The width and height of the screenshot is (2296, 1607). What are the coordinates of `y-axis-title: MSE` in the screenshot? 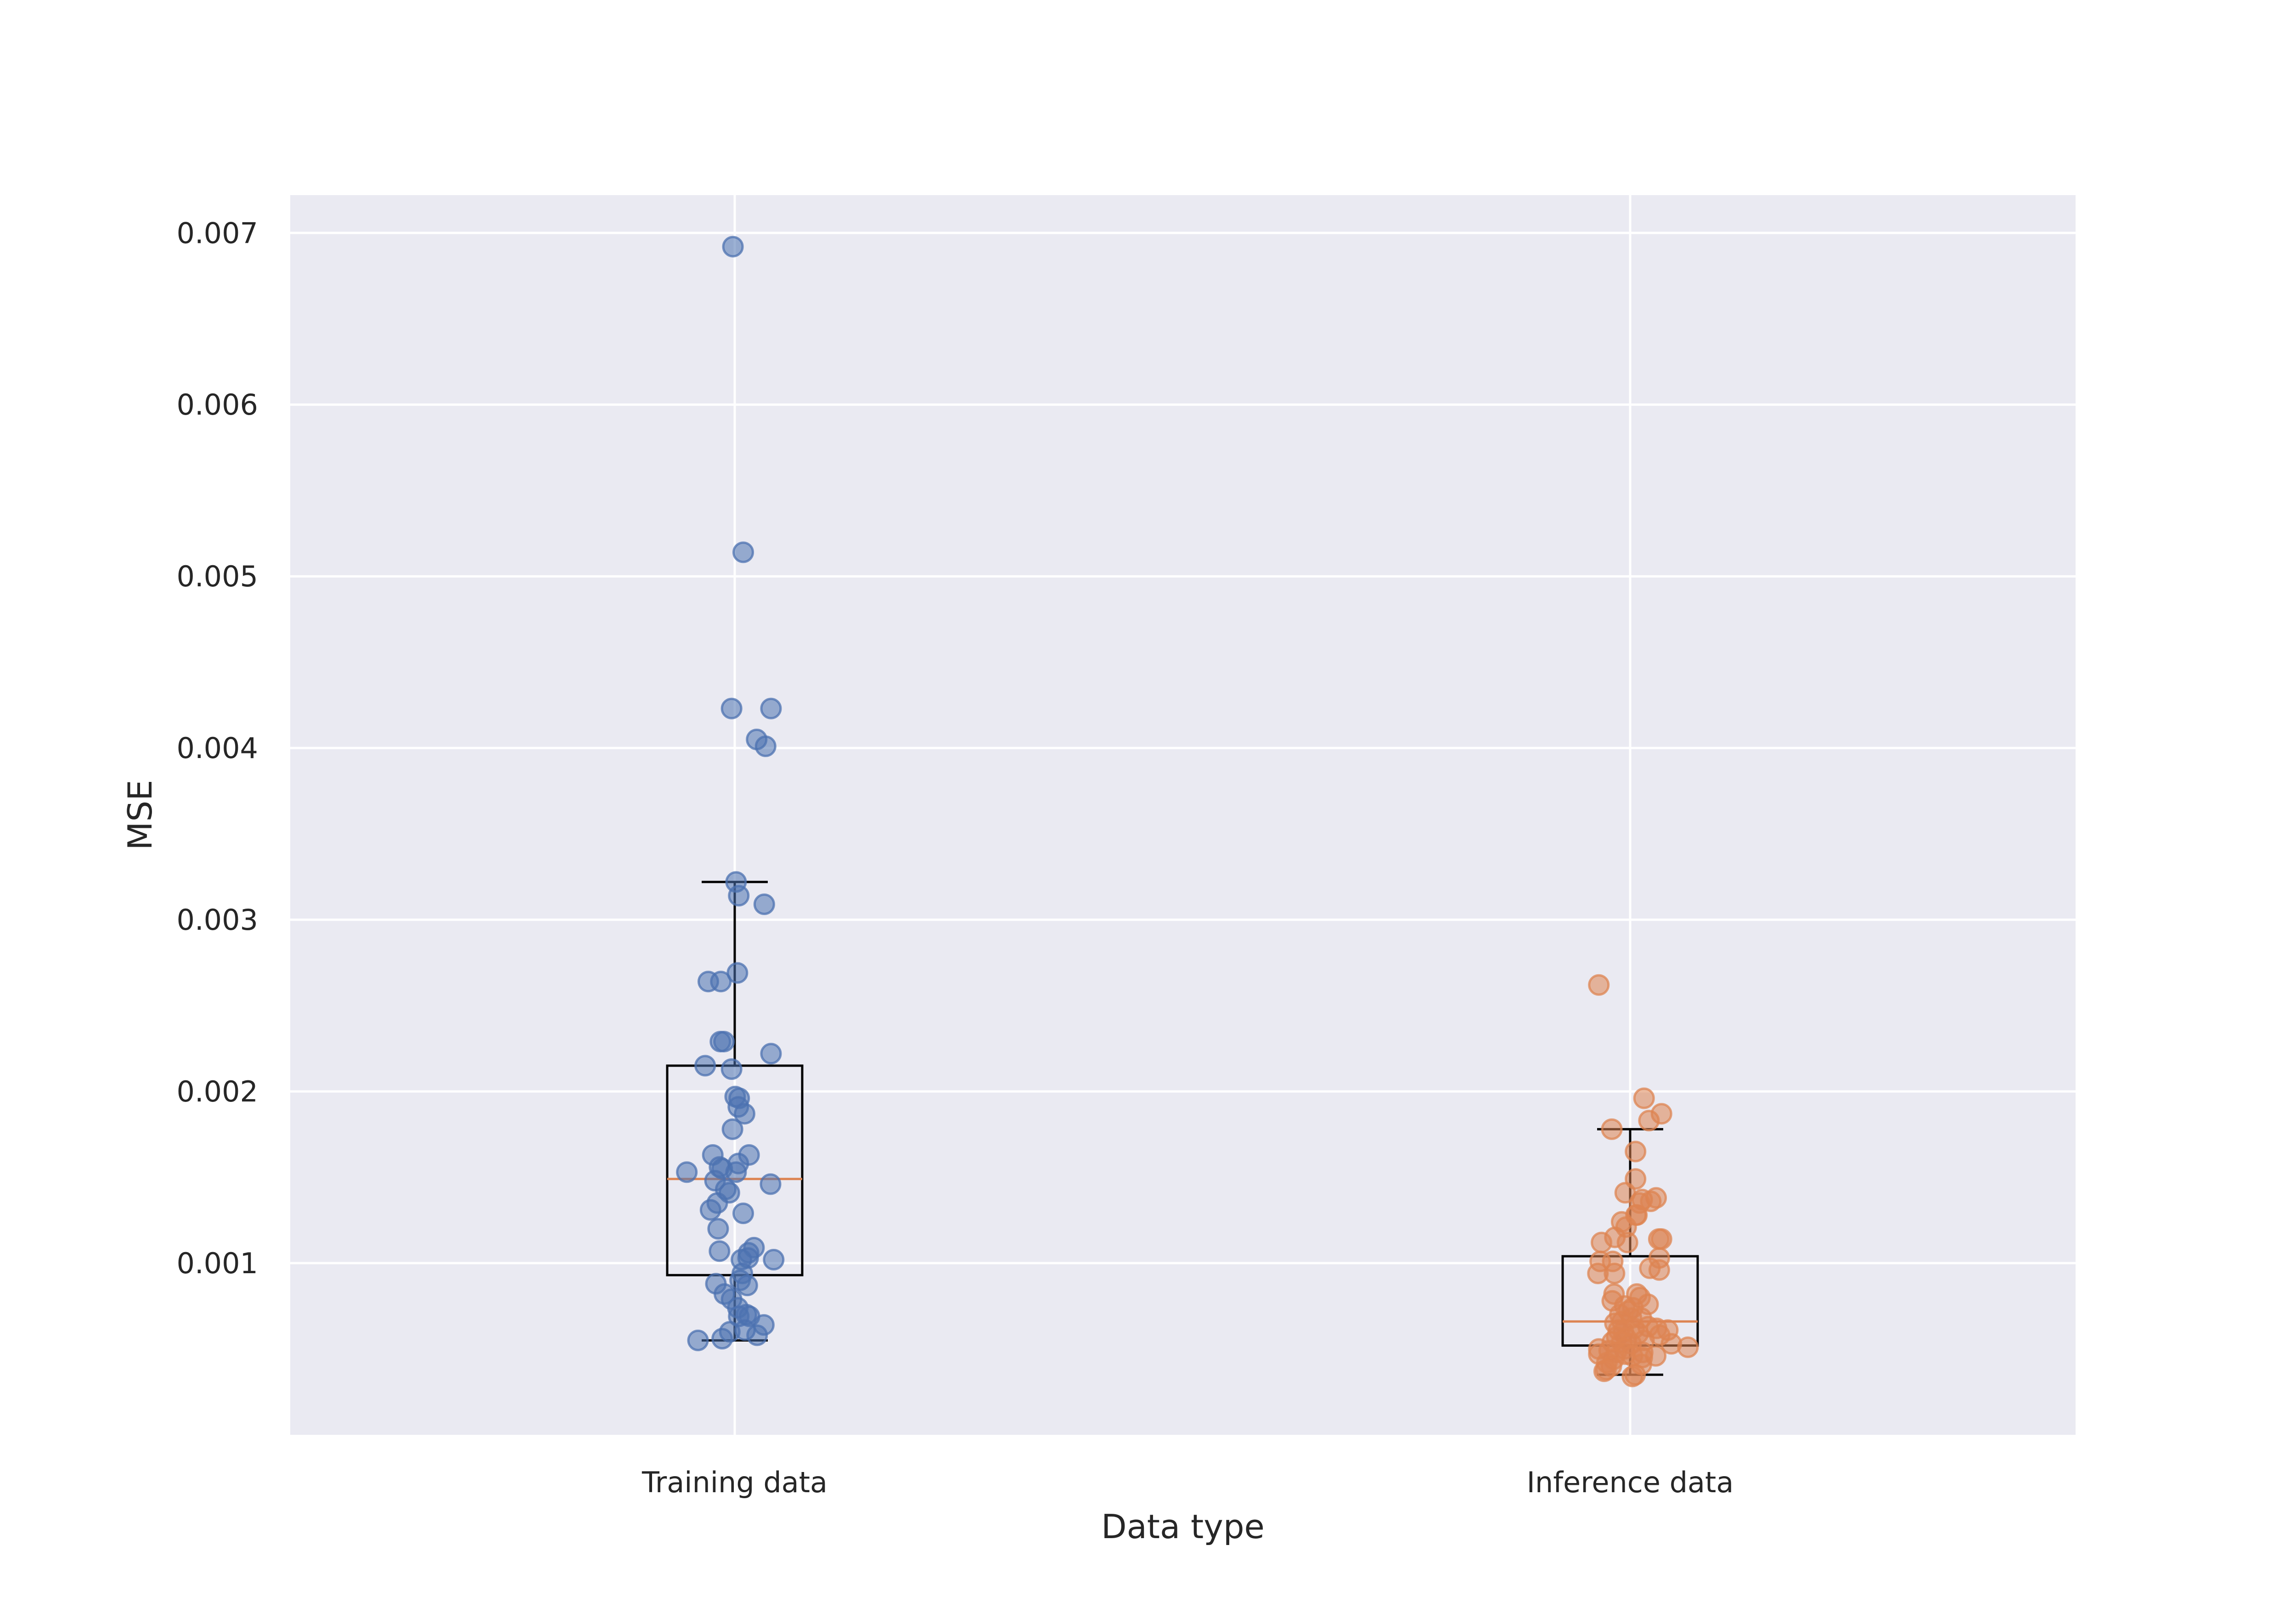 It's located at (140, 815).